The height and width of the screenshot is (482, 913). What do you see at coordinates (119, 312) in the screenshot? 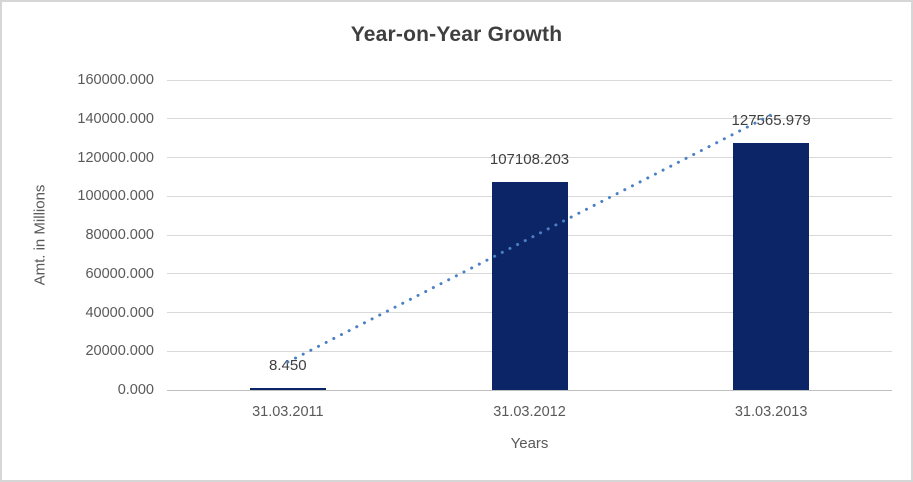
I see `y-tick-label: 40000.000` at bounding box center [119, 312].